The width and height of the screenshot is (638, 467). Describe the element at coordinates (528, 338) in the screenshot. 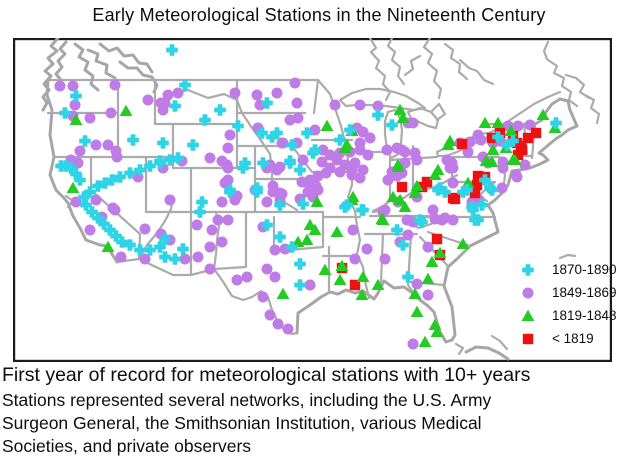

I see `square-marker-icon` at that location.